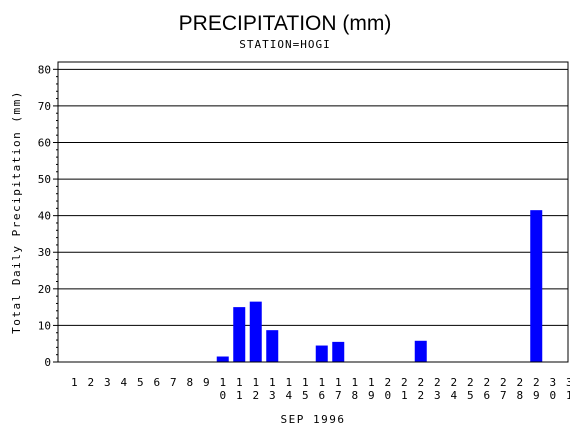 This screenshot has height=430, width=570. Describe the element at coordinates (140, 382) in the screenshot. I see `x-tick-label: 5` at that location.